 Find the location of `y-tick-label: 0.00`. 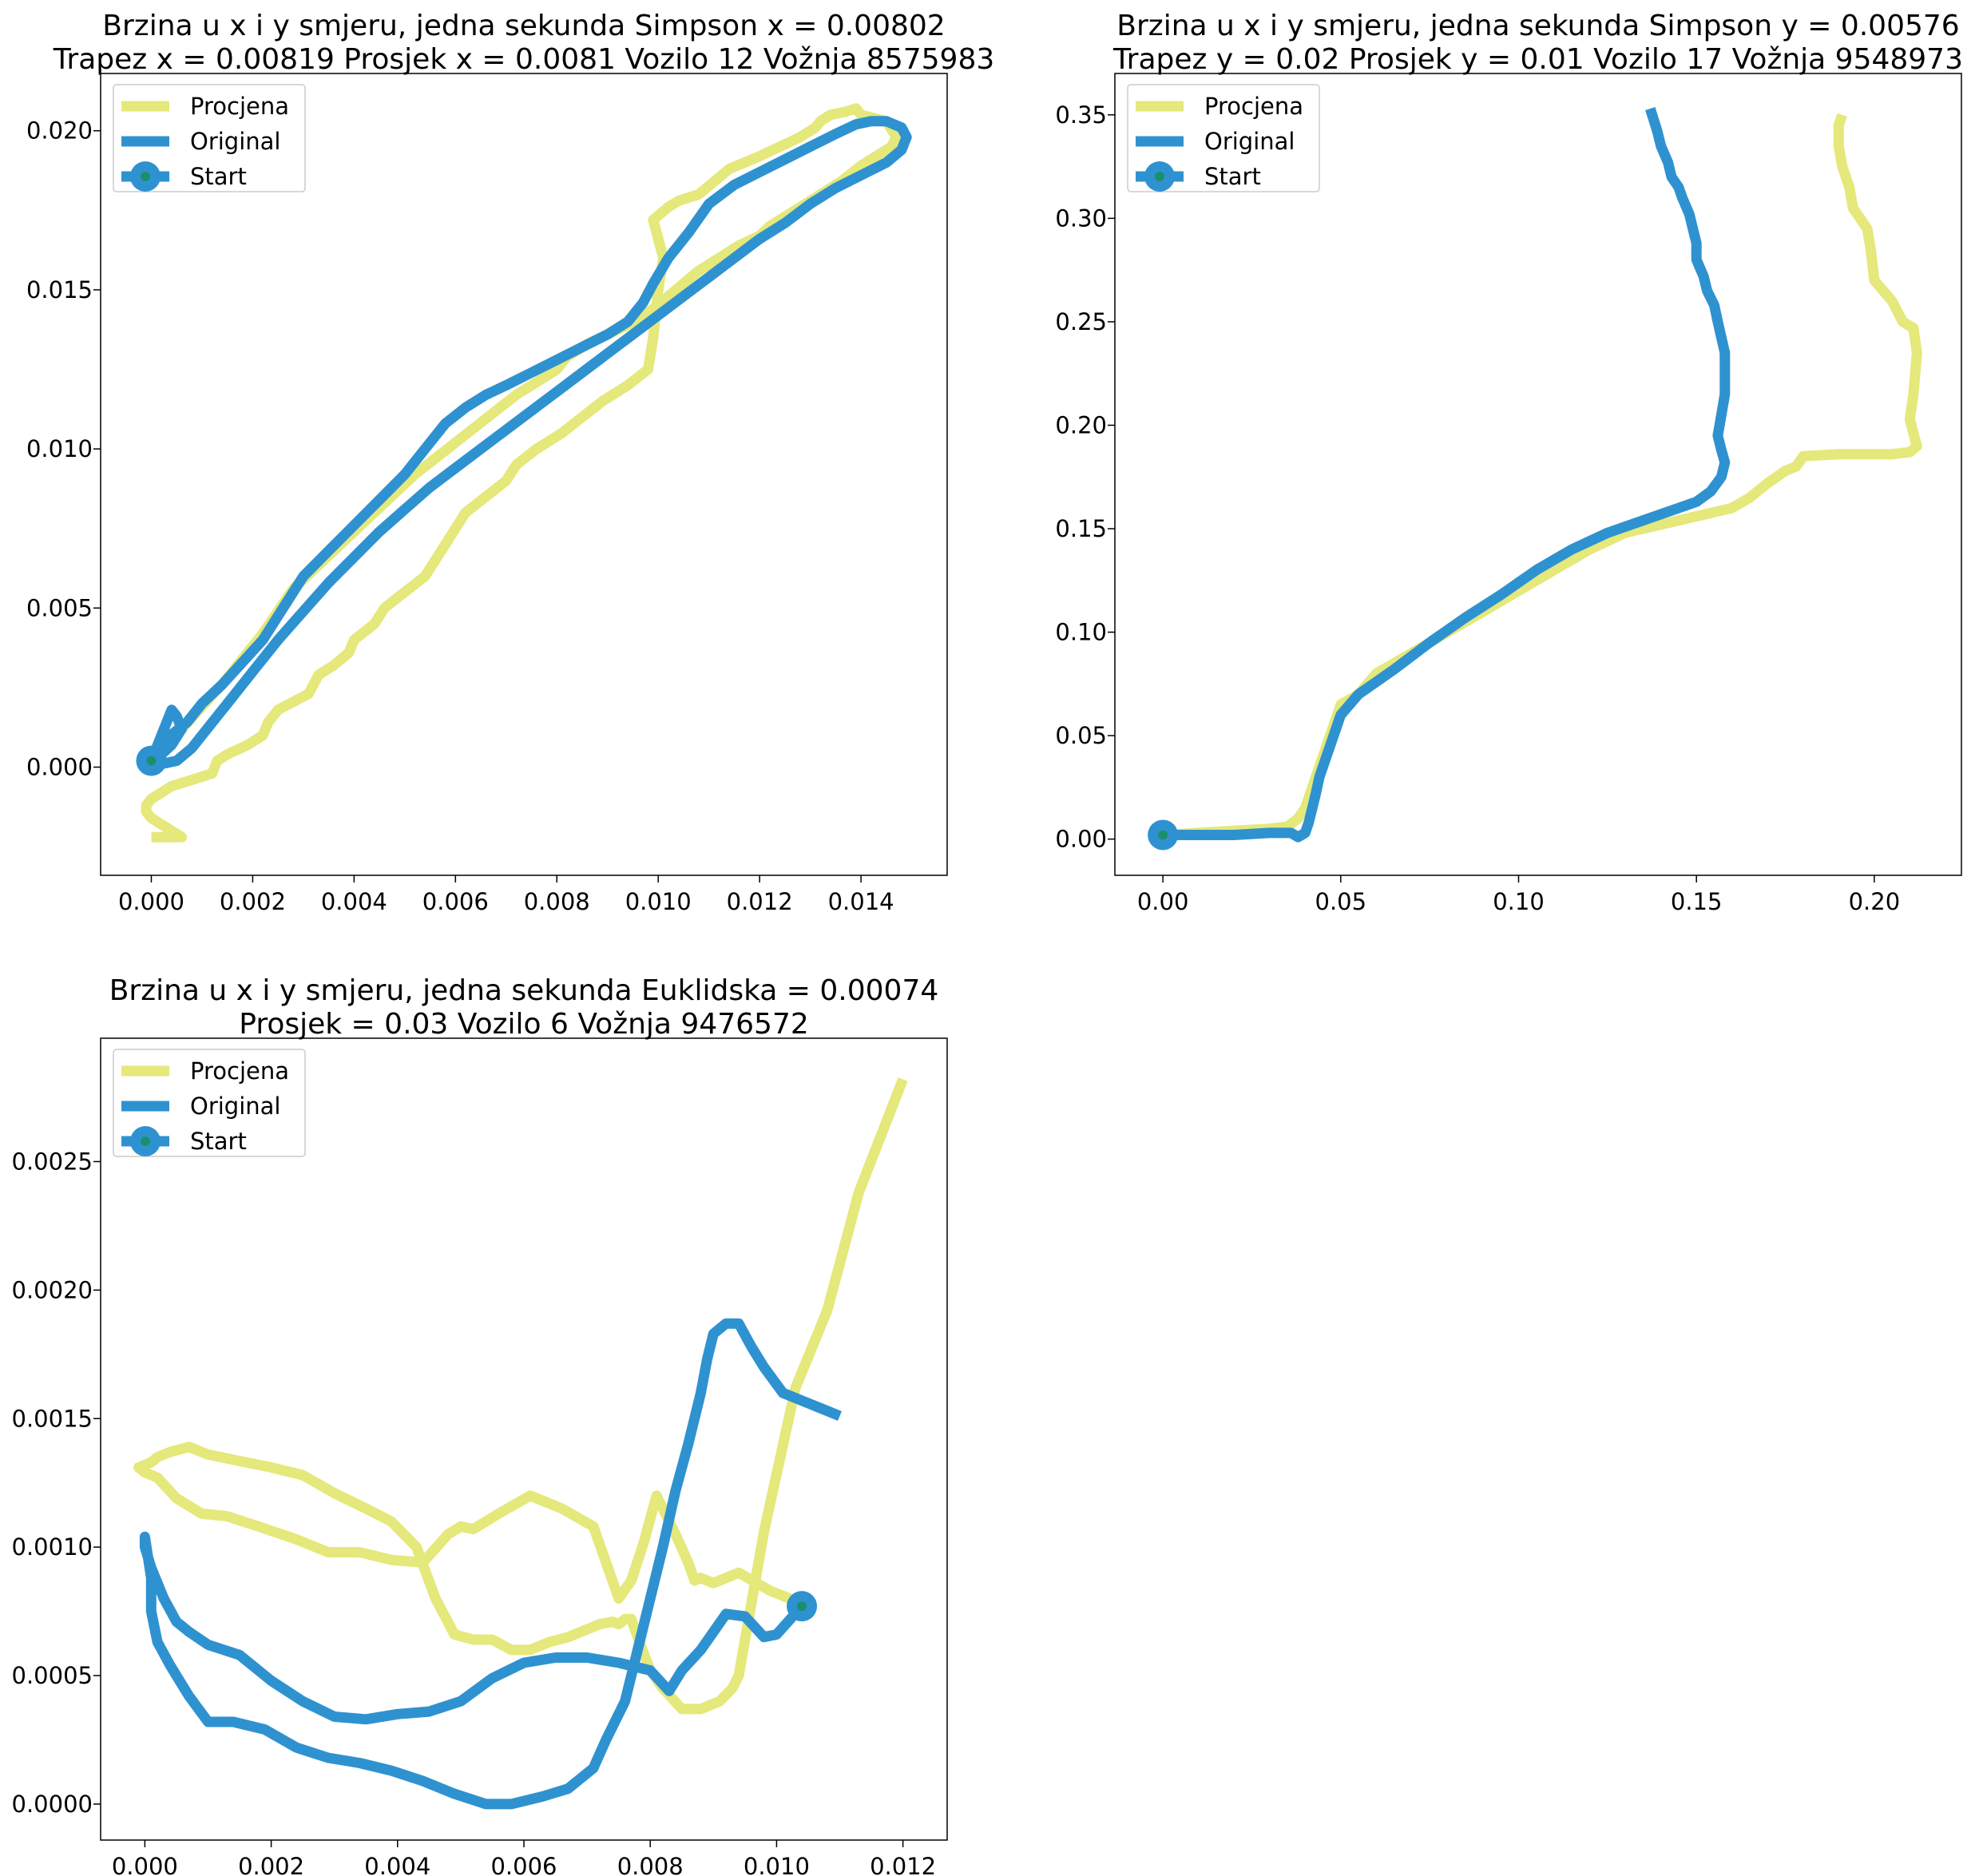

y-tick-label: 0.00 is located at coordinates (1081, 839).